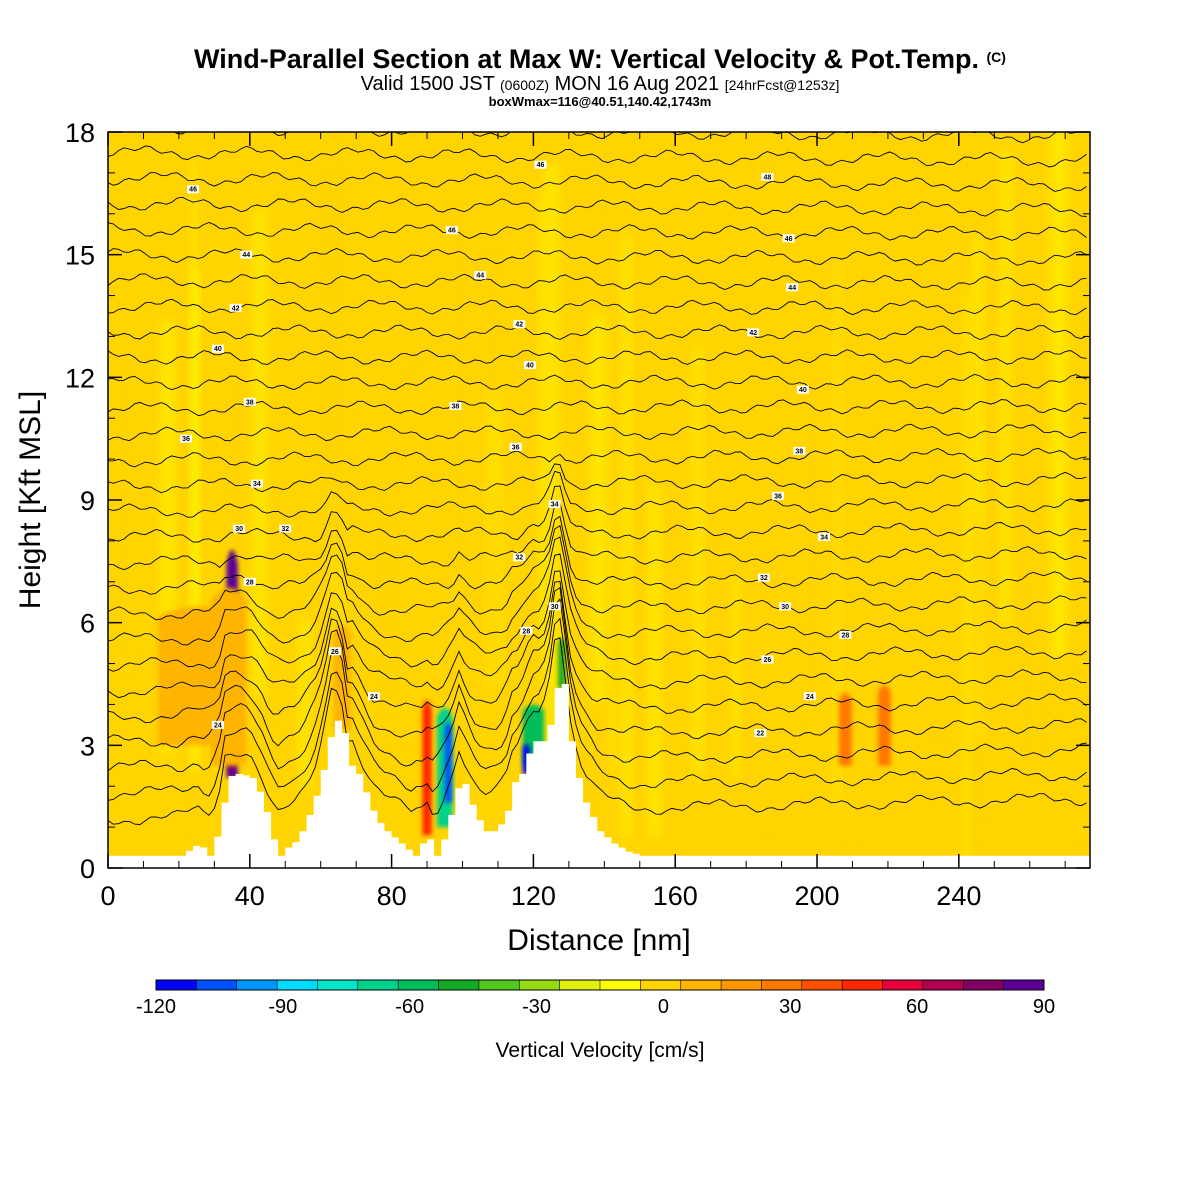 The width and height of the screenshot is (1200, 1200). I want to click on theta-contour-label-text: 36, so click(778, 496).